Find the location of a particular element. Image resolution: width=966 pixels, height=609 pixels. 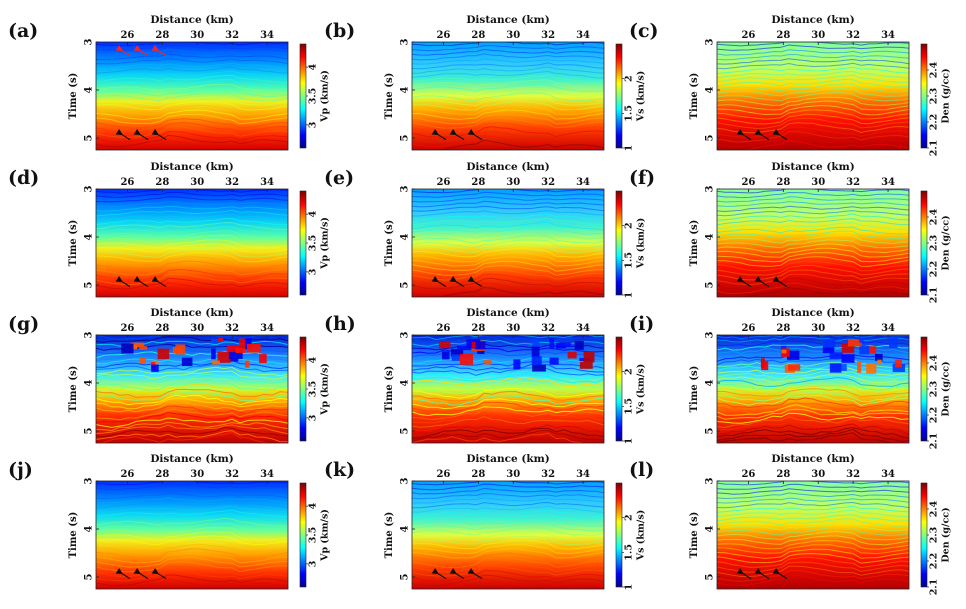

colorbar-title: Den (g/cc) is located at coordinates (946, 534).